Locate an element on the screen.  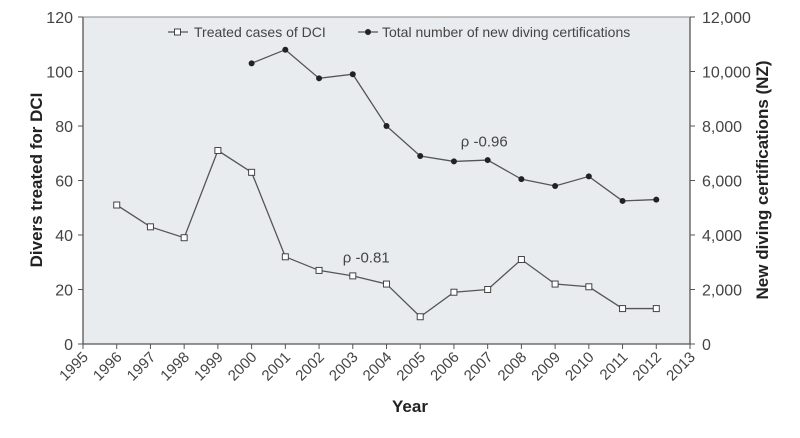
y2-tick-label: 0 is located at coordinates (706, 345).